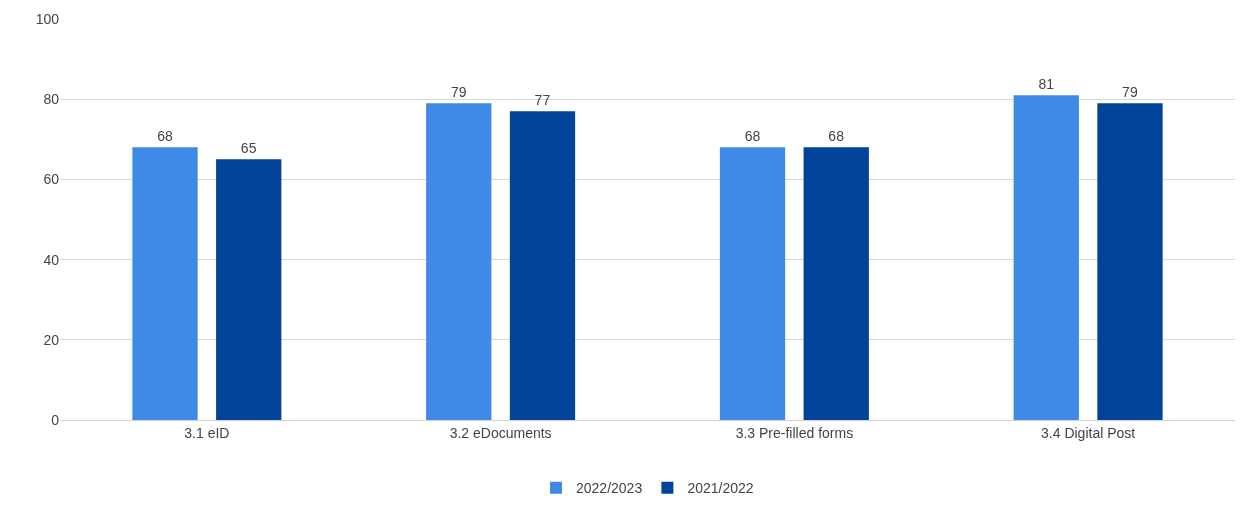 This screenshot has width=1246, height=515. I want to click on data-label: 65, so click(248, 148).